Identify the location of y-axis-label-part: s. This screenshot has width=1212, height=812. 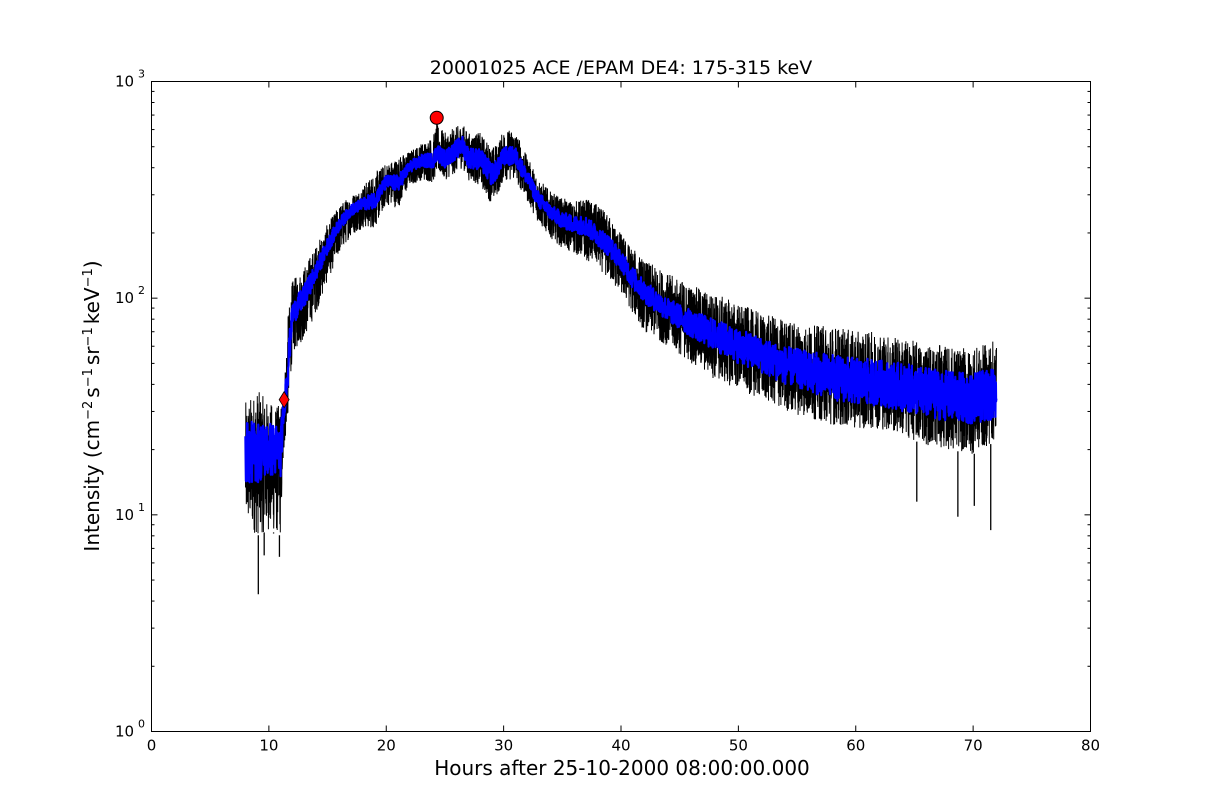
(92, 392).